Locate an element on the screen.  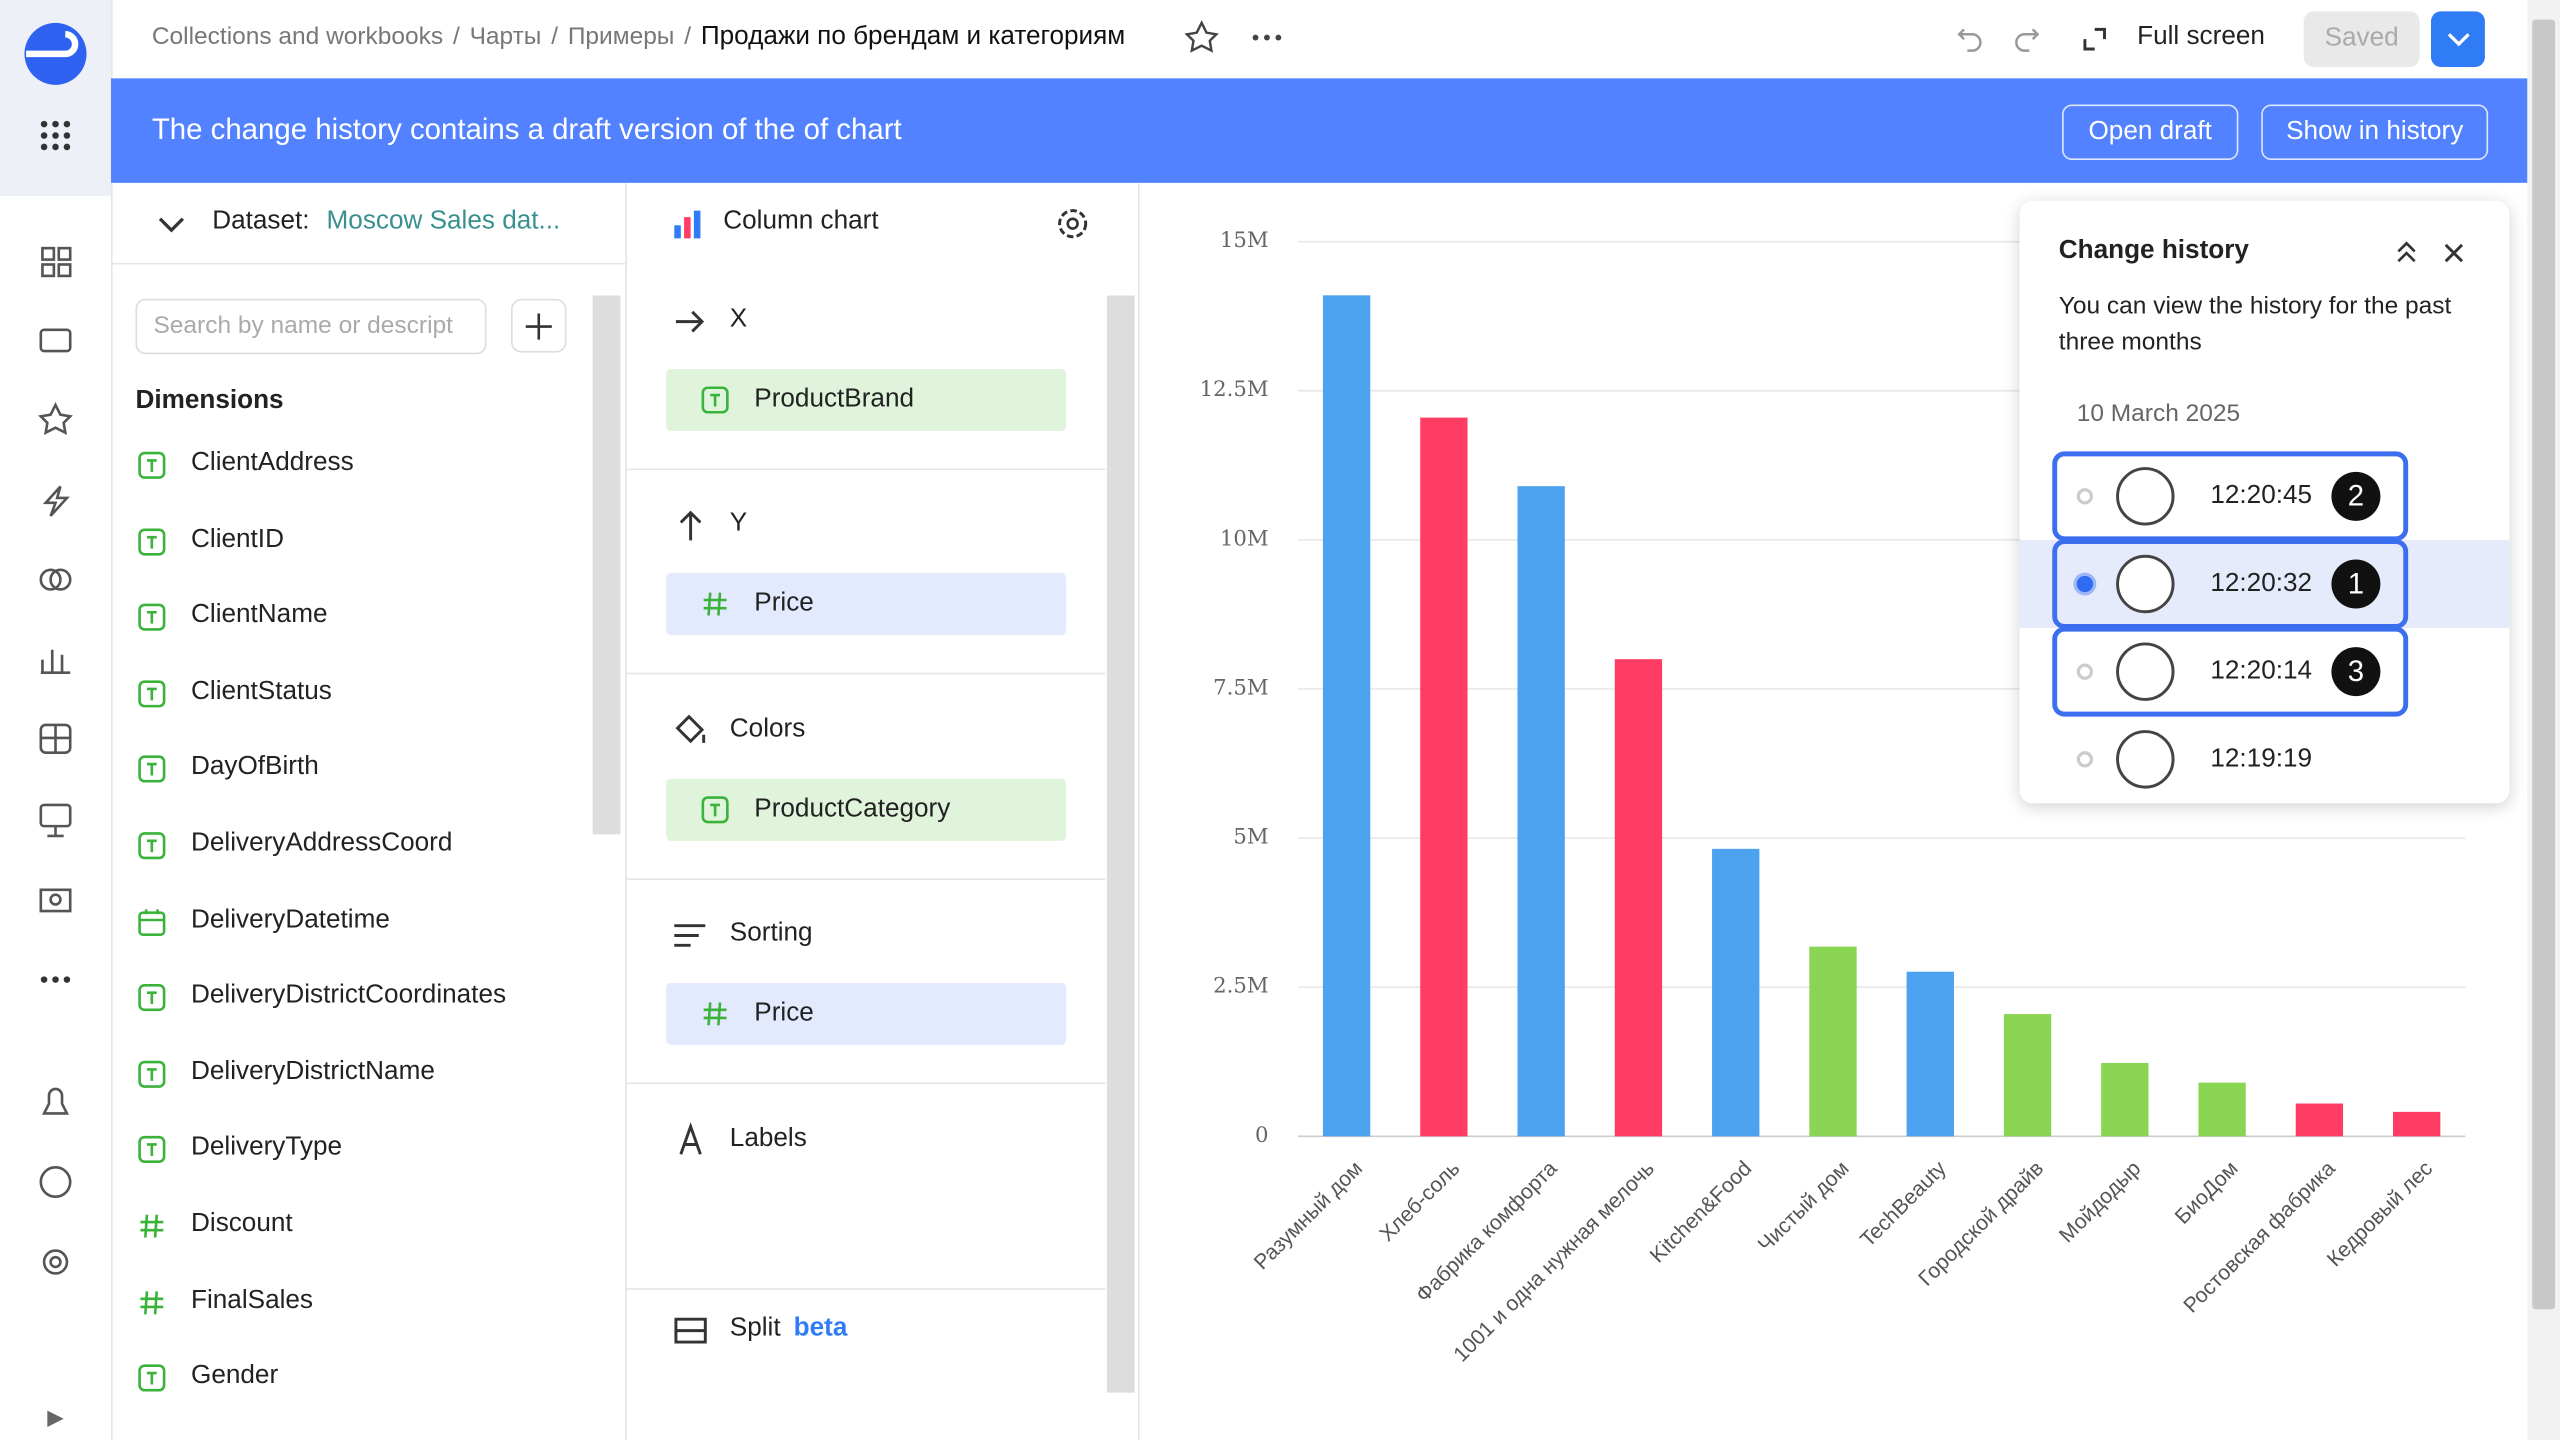
section-title: Colors is located at coordinates (767, 729).